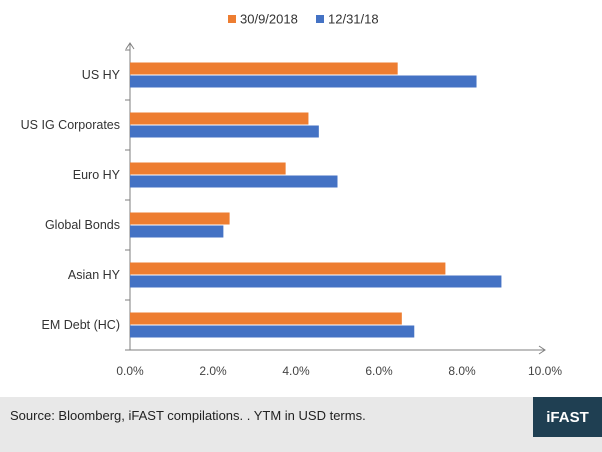 The height and width of the screenshot is (452, 602). I want to click on x-tick-label: 6.0%, so click(379, 371).